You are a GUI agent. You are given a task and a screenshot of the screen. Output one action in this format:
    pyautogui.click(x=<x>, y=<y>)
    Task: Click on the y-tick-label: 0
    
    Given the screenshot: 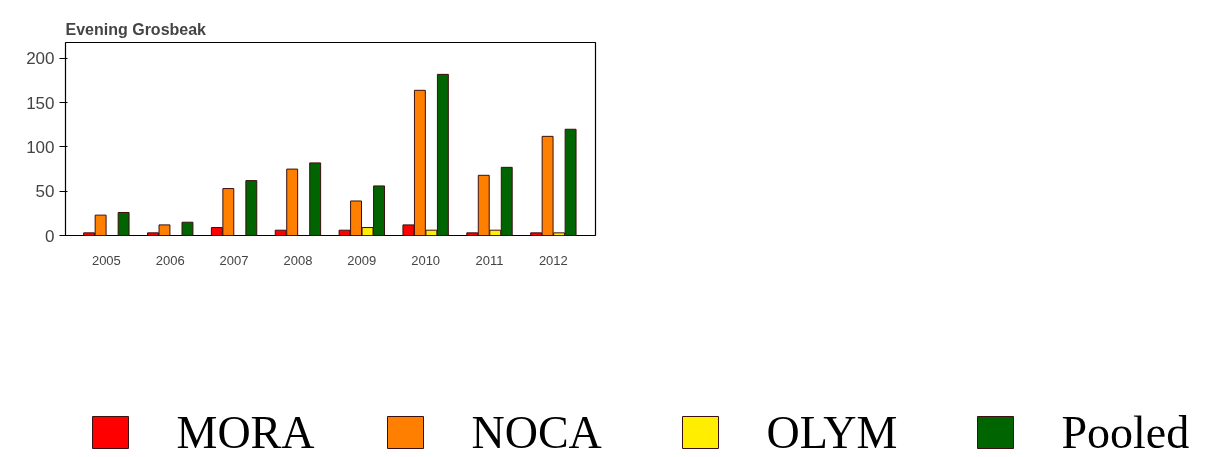 What is the action you would take?
    pyautogui.click(x=50, y=236)
    